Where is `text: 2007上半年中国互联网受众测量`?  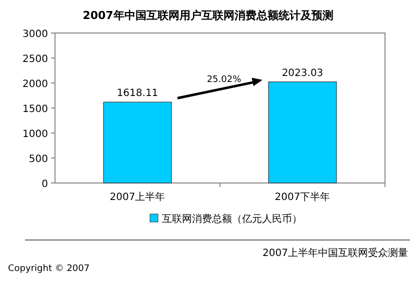 text: 2007上半年中国互联网受众测量 is located at coordinates (335, 253).